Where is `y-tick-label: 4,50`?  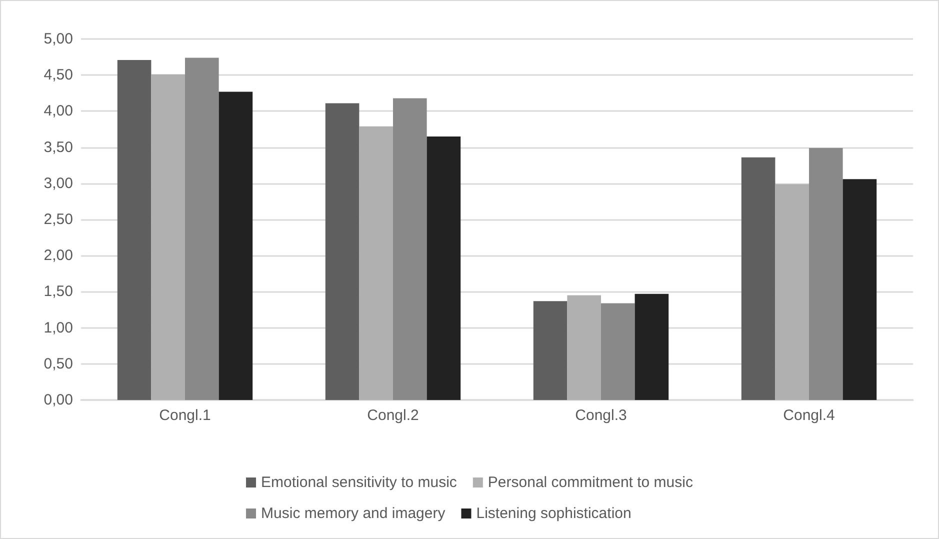
y-tick-label: 4,50 is located at coordinates (58, 75).